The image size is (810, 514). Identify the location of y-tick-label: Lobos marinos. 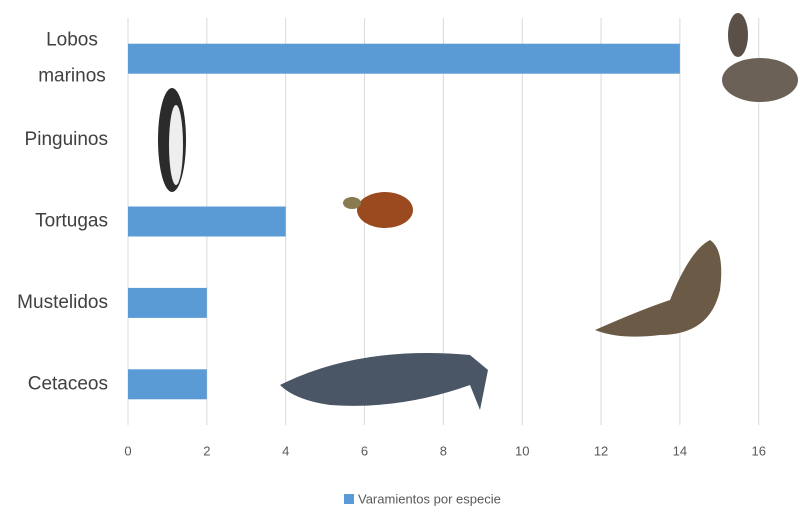
(72, 58).